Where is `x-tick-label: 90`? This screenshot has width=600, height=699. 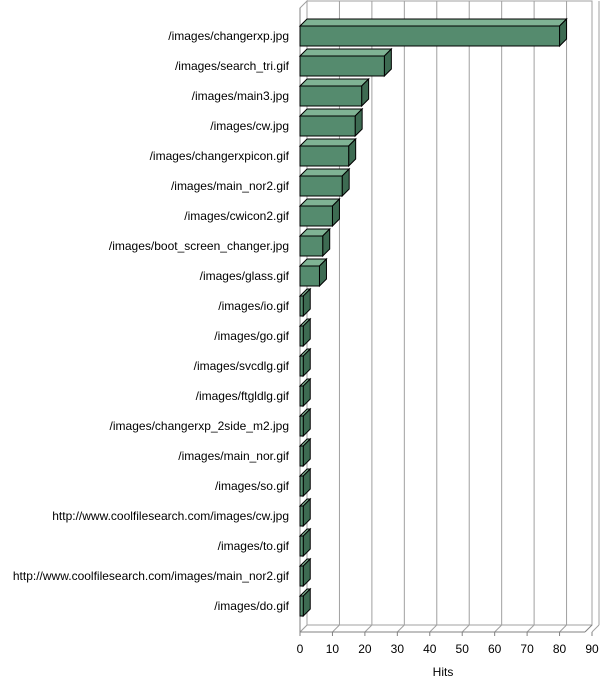
x-tick-label: 90 is located at coordinates (592, 649).